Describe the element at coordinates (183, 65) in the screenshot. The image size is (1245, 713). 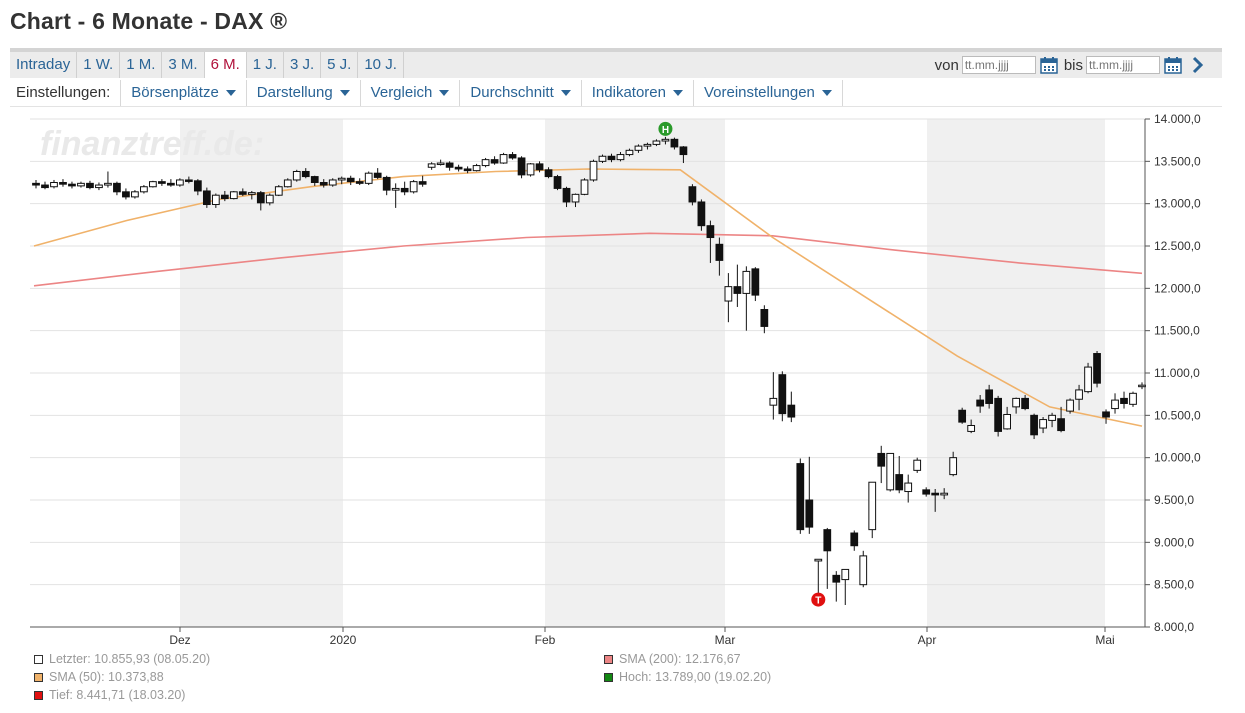
I see `tab-3-m: 3 M.` at that location.